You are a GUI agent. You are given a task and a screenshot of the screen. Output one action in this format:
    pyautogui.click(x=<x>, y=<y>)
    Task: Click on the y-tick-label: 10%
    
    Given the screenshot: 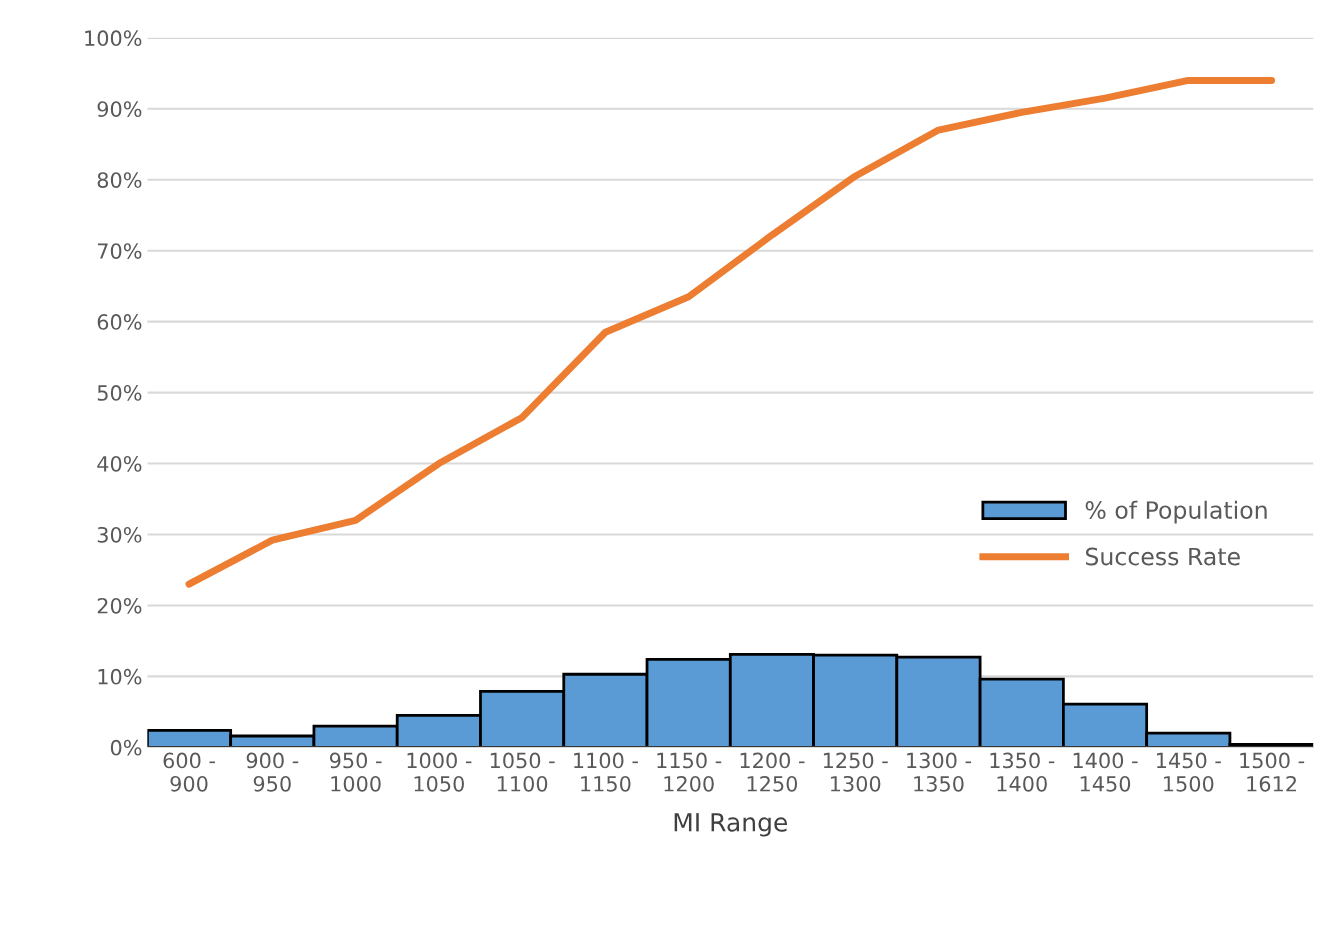 What is the action you would take?
    pyautogui.click(x=120, y=676)
    